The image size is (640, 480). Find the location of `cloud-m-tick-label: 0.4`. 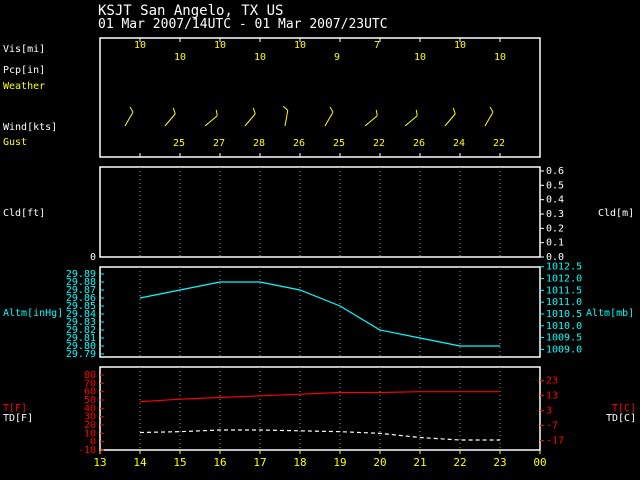

cloud-m-tick-label: 0.4 is located at coordinates (555, 200).